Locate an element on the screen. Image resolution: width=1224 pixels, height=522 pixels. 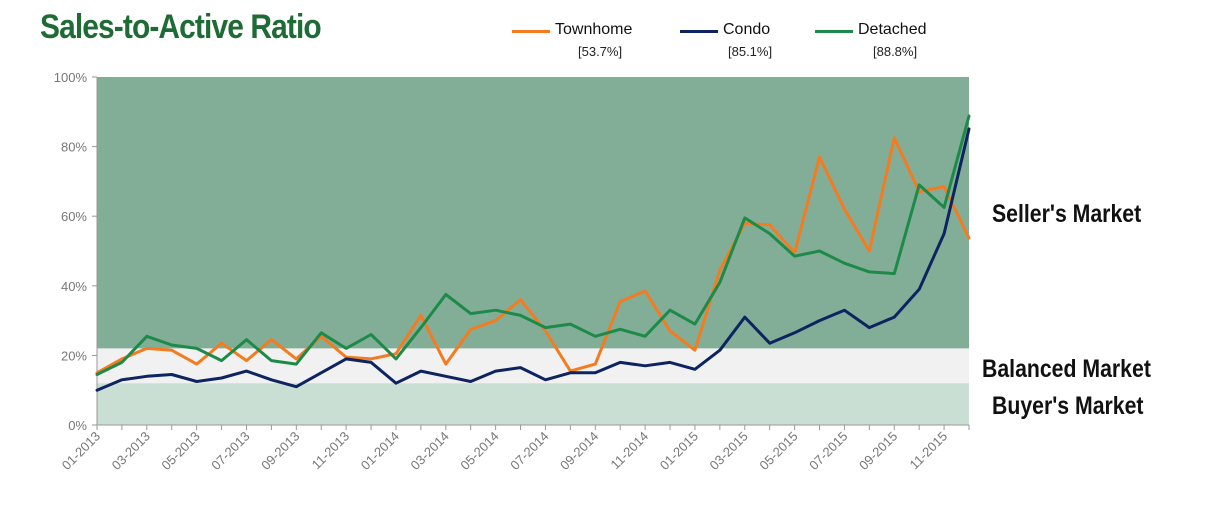
x-tick-label: 11-2013 is located at coordinates (331, 451).